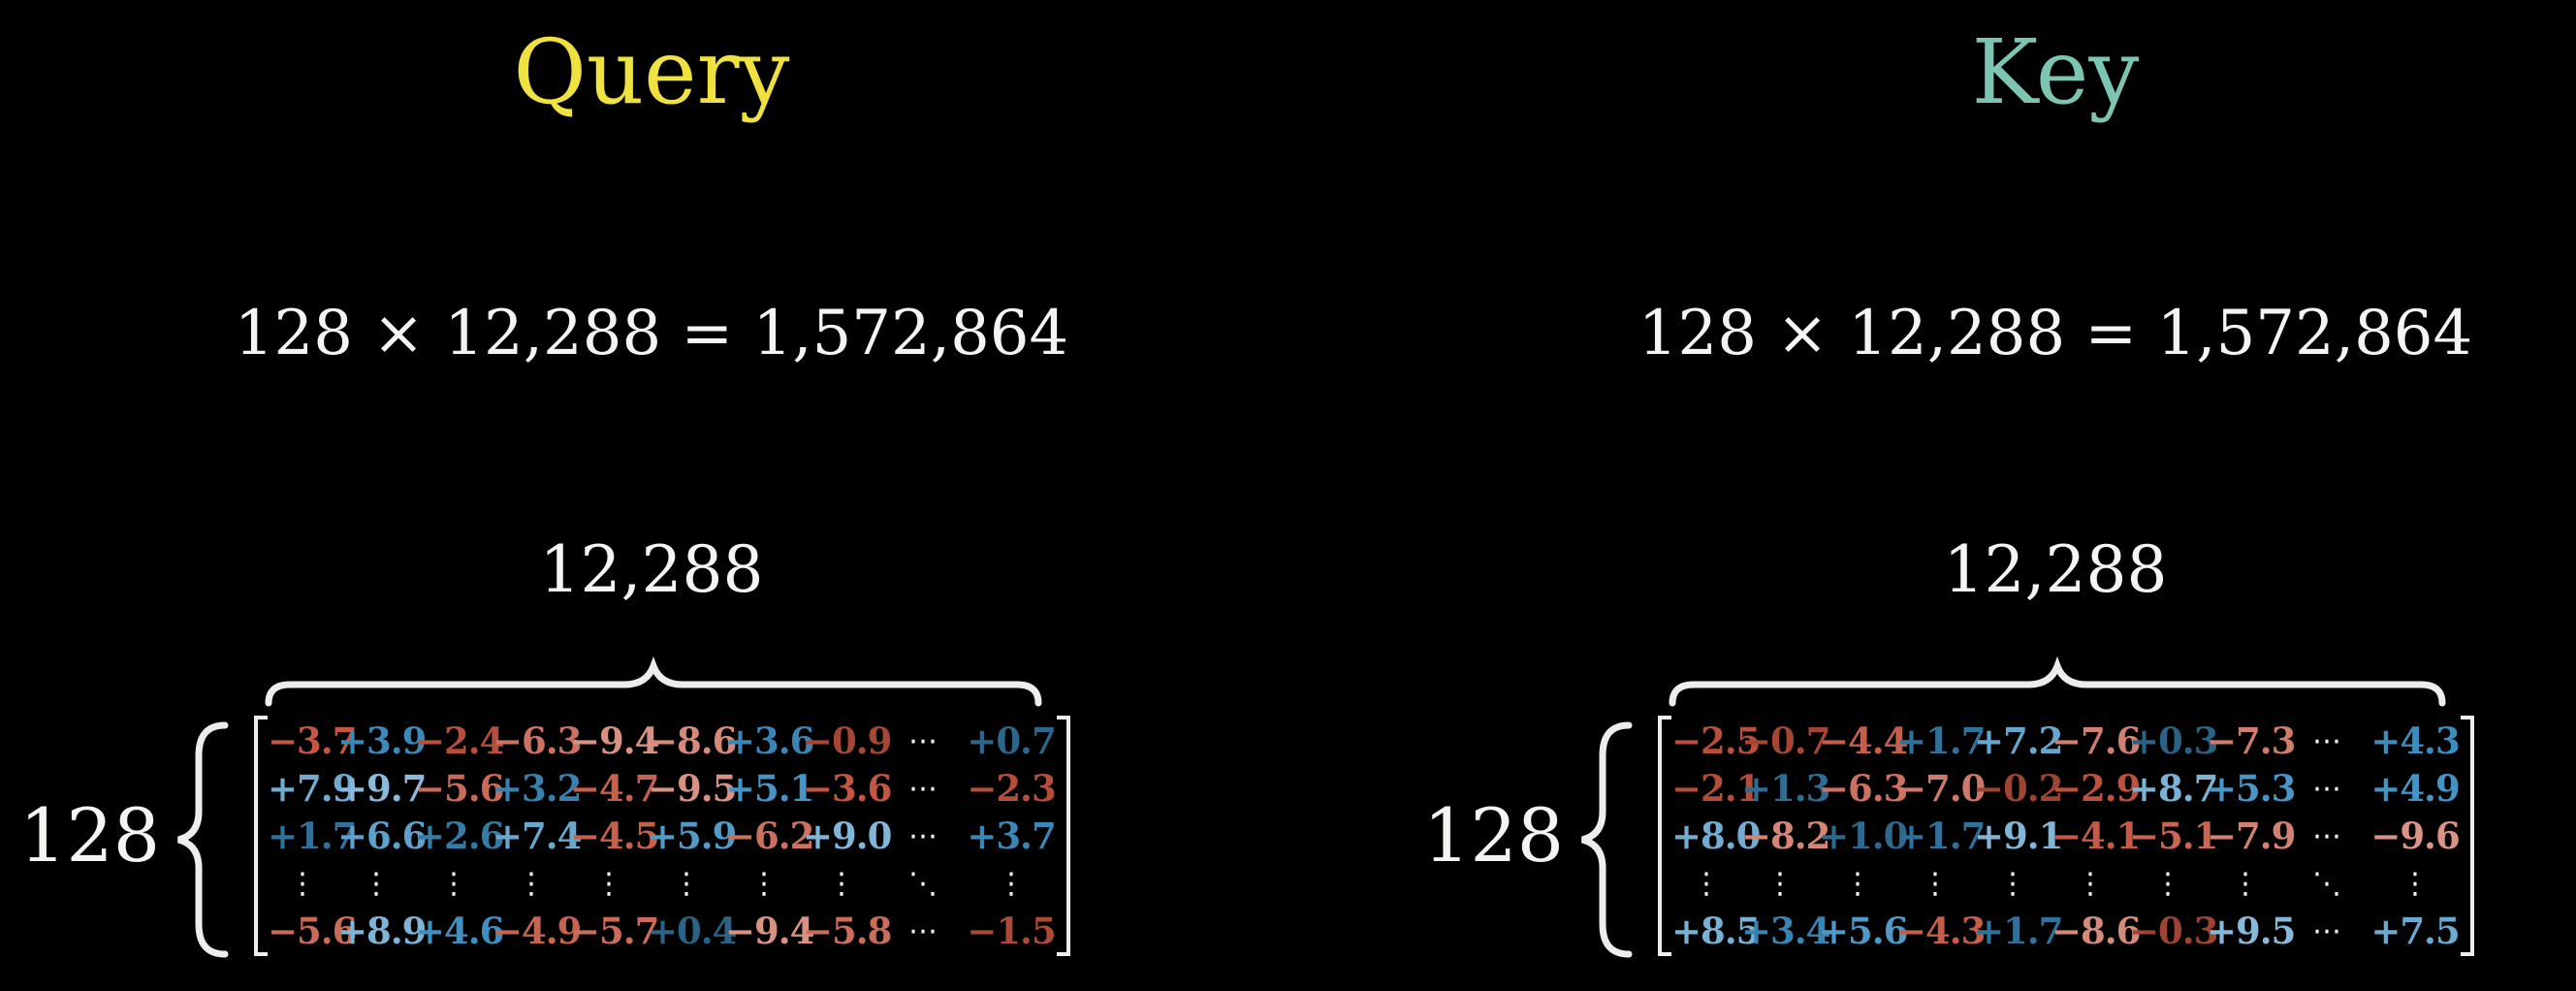 This screenshot has width=2576, height=991. I want to click on matrix-value: −2.5, so click(1716, 740).